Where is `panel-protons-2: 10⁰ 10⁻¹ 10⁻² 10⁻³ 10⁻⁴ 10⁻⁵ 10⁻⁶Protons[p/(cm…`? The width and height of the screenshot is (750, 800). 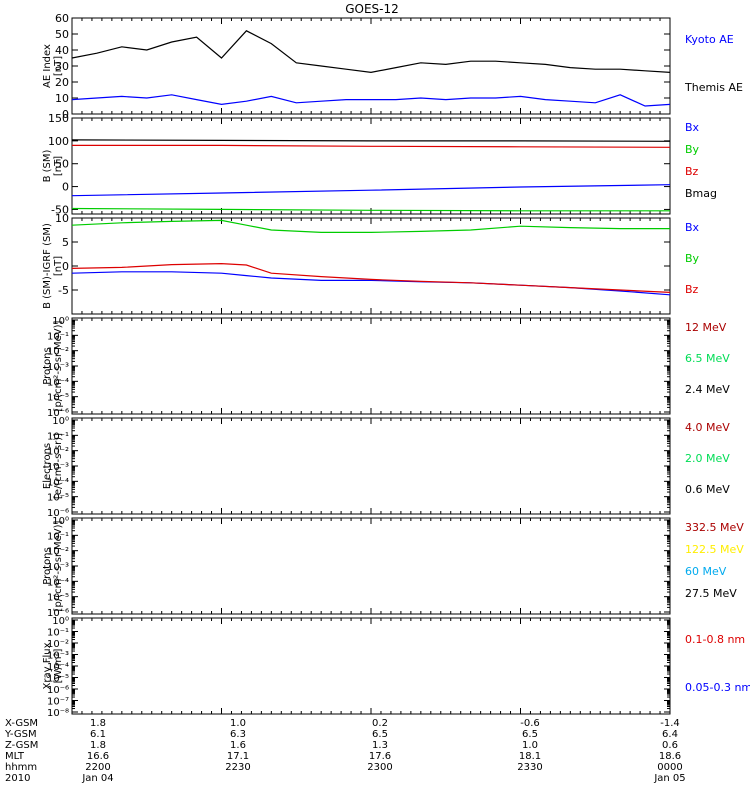
panel-protons-2: 10⁰ 10⁻¹ 10⁻² 10⁻³ 10⁻⁴ 10⁻⁵ 10⁻⁶Protons[p/(cm… is located at coordinates (393, 567).